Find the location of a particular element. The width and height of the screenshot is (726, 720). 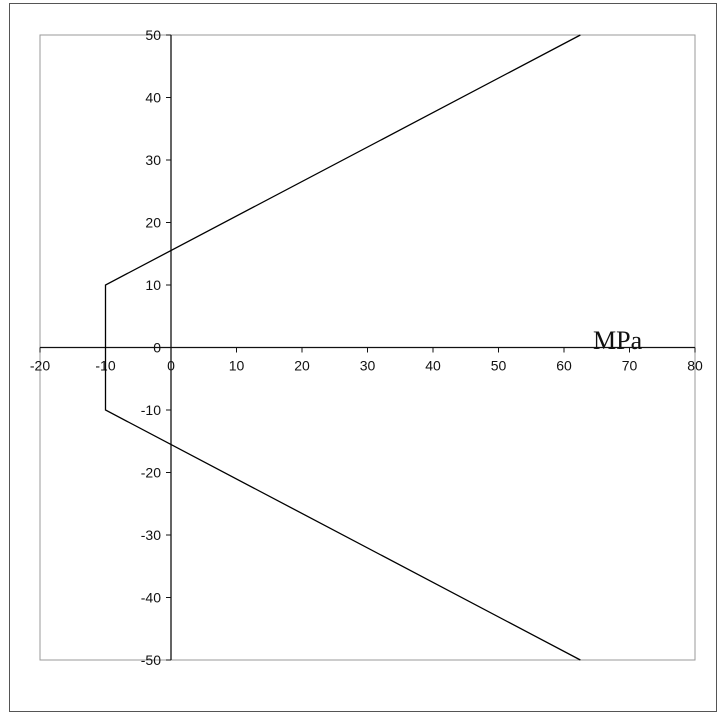

x-tick-label: 10 is located at coordinates (237, 366).